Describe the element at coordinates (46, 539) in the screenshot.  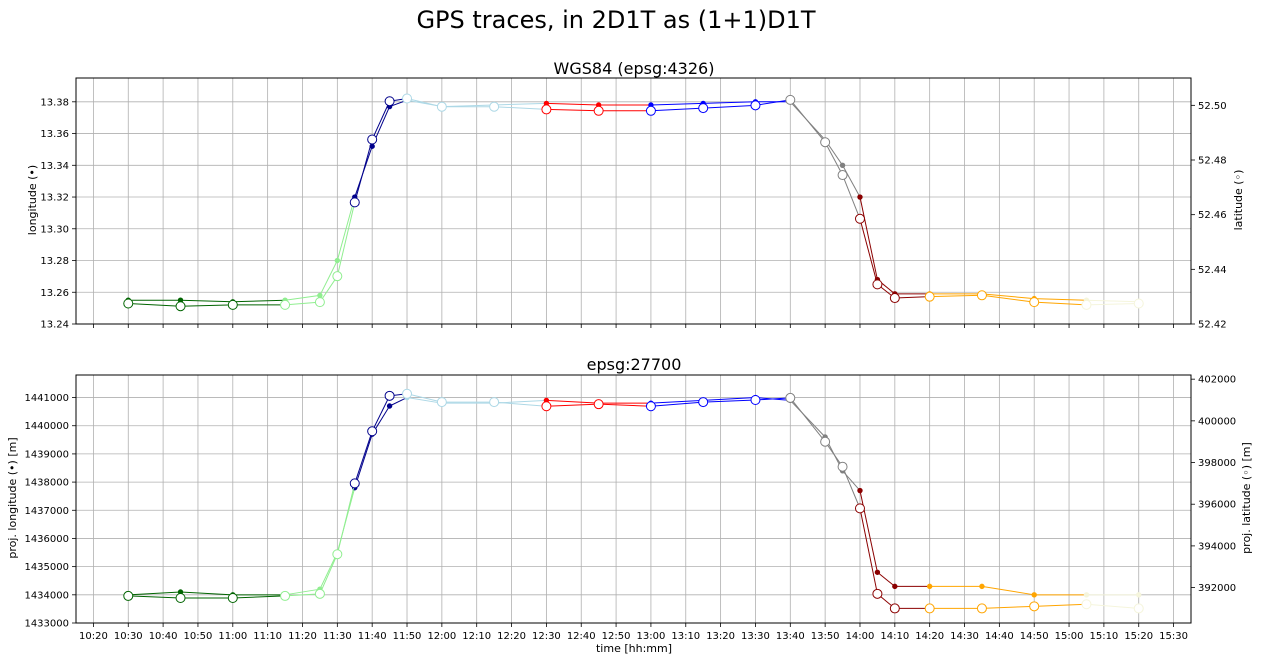
I see `y-tick-label: 1436000` at that location.